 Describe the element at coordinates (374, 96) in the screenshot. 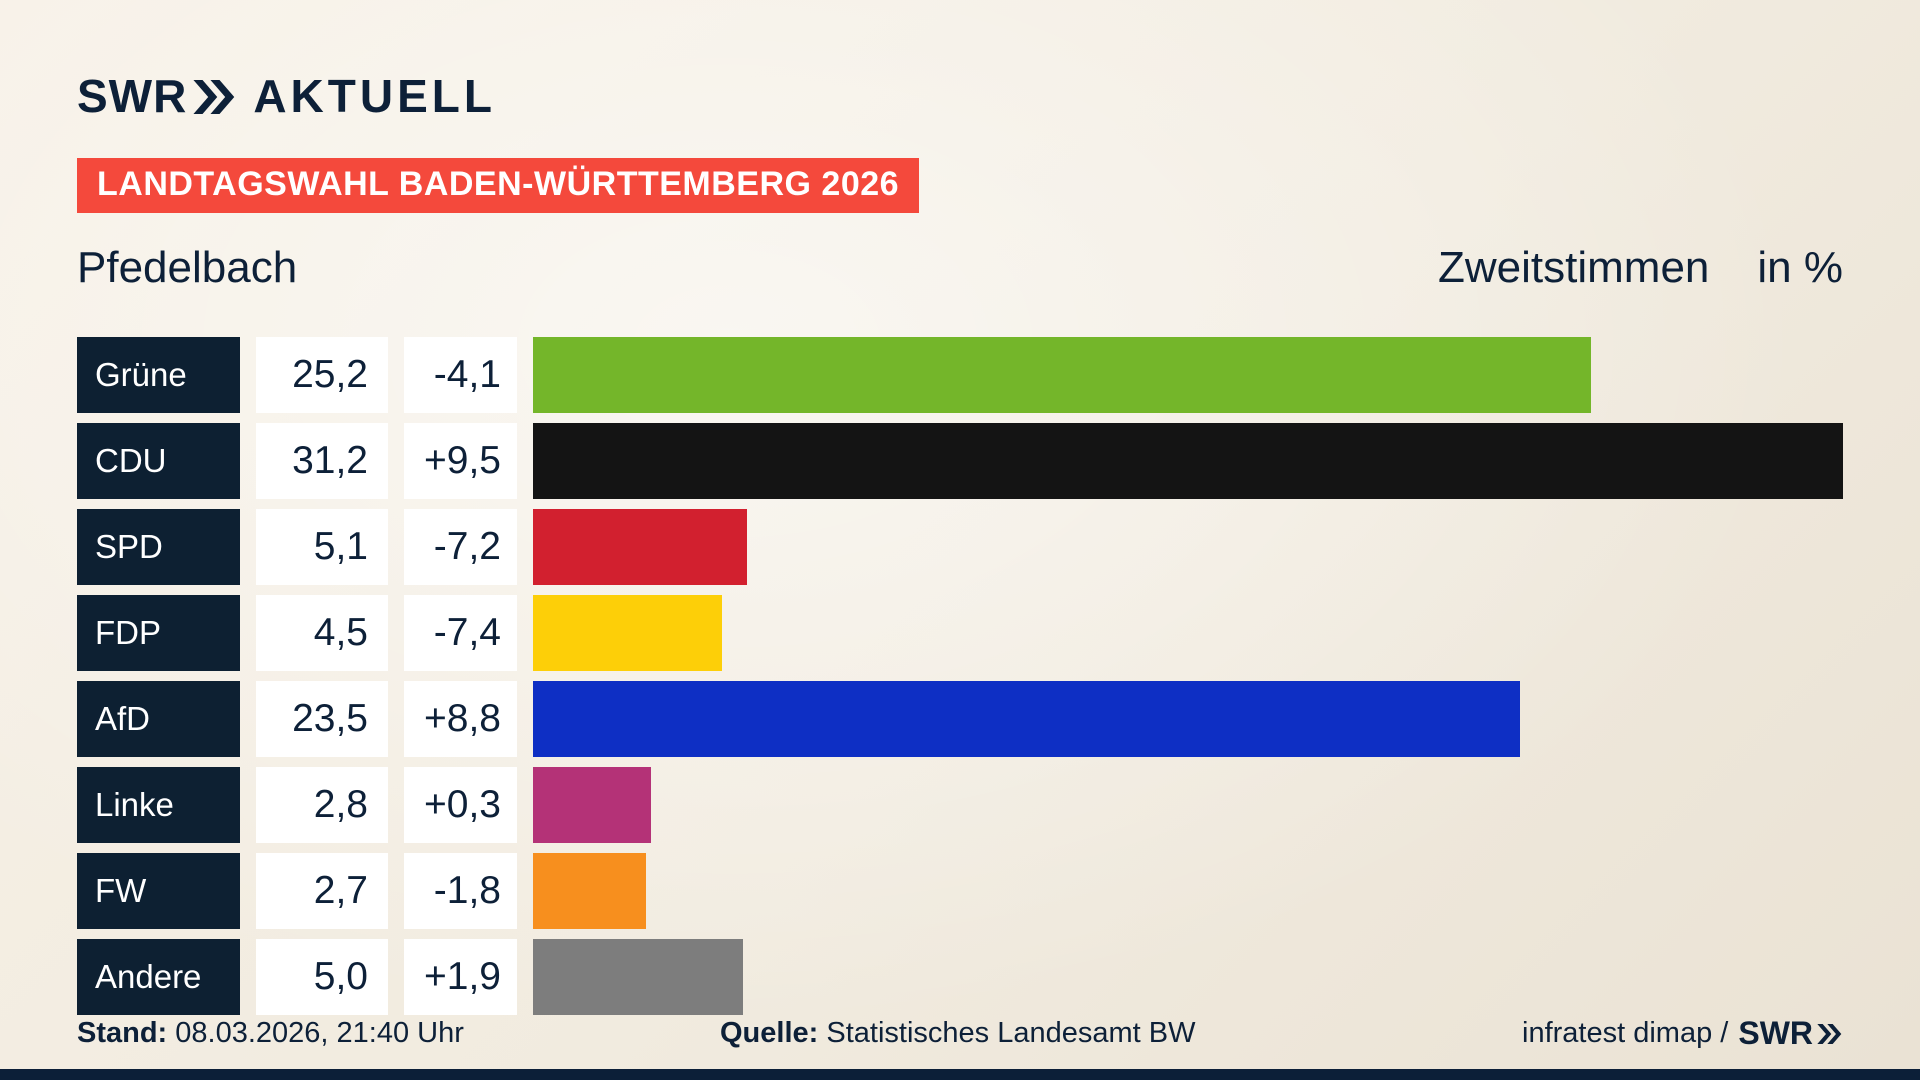

I see `aktuell-logo-text: AKTUELL` at that location.